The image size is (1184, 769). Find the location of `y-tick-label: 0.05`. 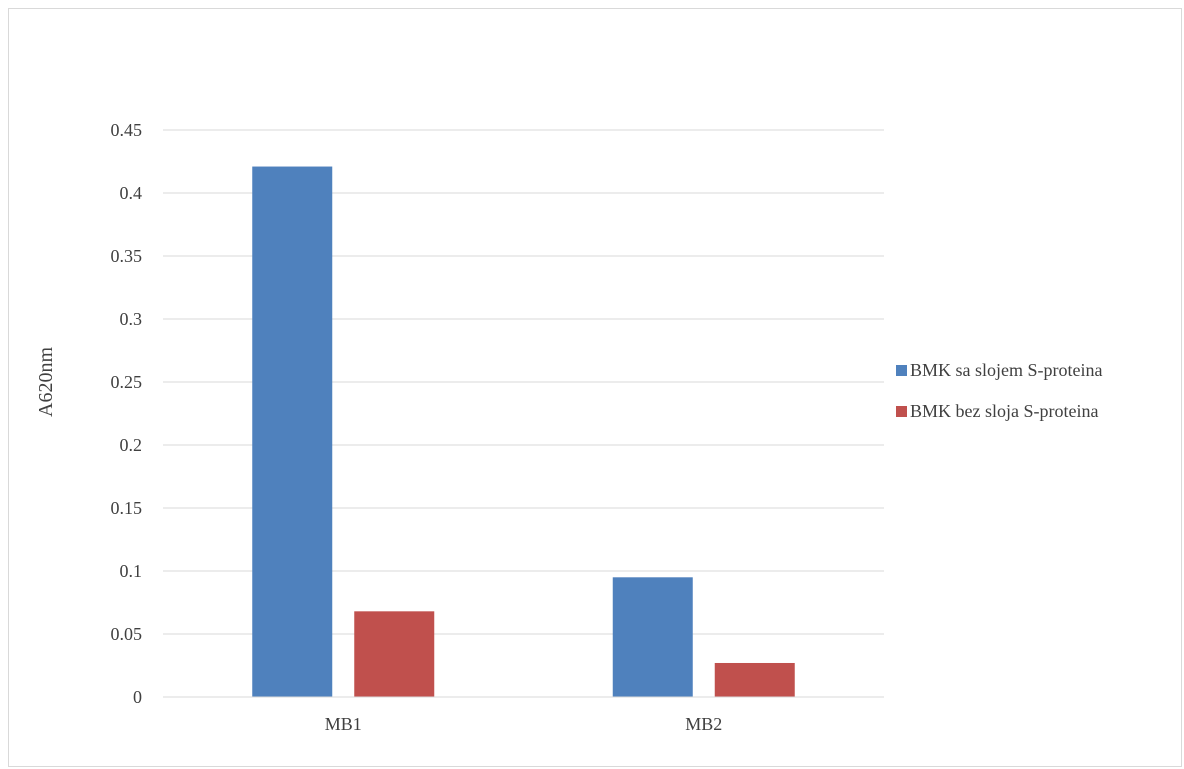

y-tick-label: 0.05 is located at coordinates (127, 634).